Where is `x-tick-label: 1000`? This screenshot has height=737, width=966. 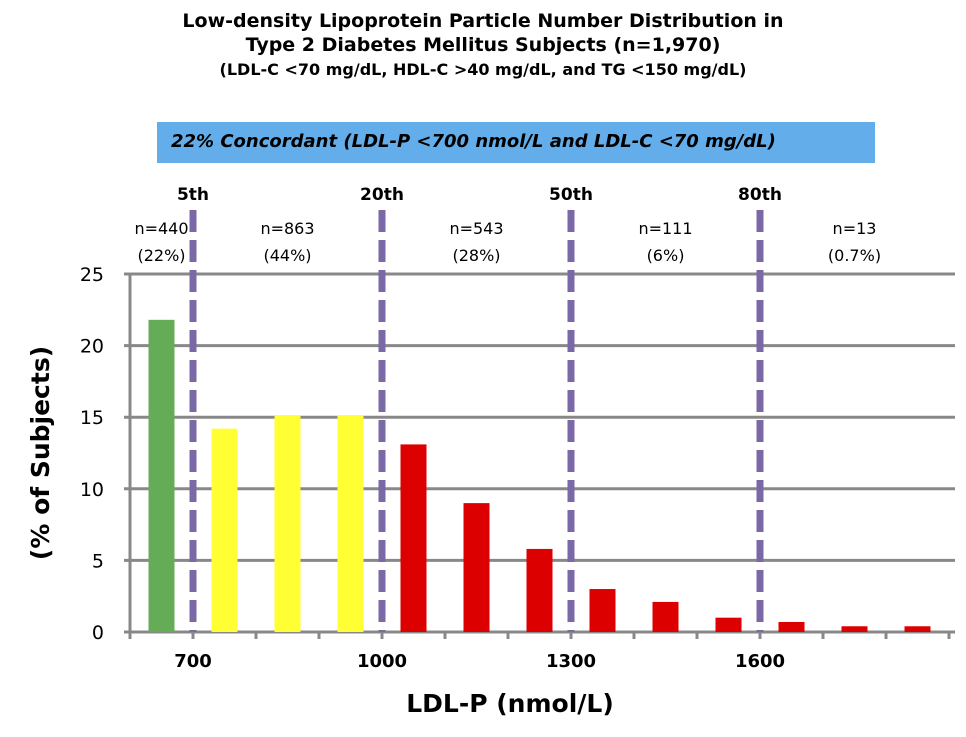 x-tick-label: 1000 is located at coordinates (382, 661).